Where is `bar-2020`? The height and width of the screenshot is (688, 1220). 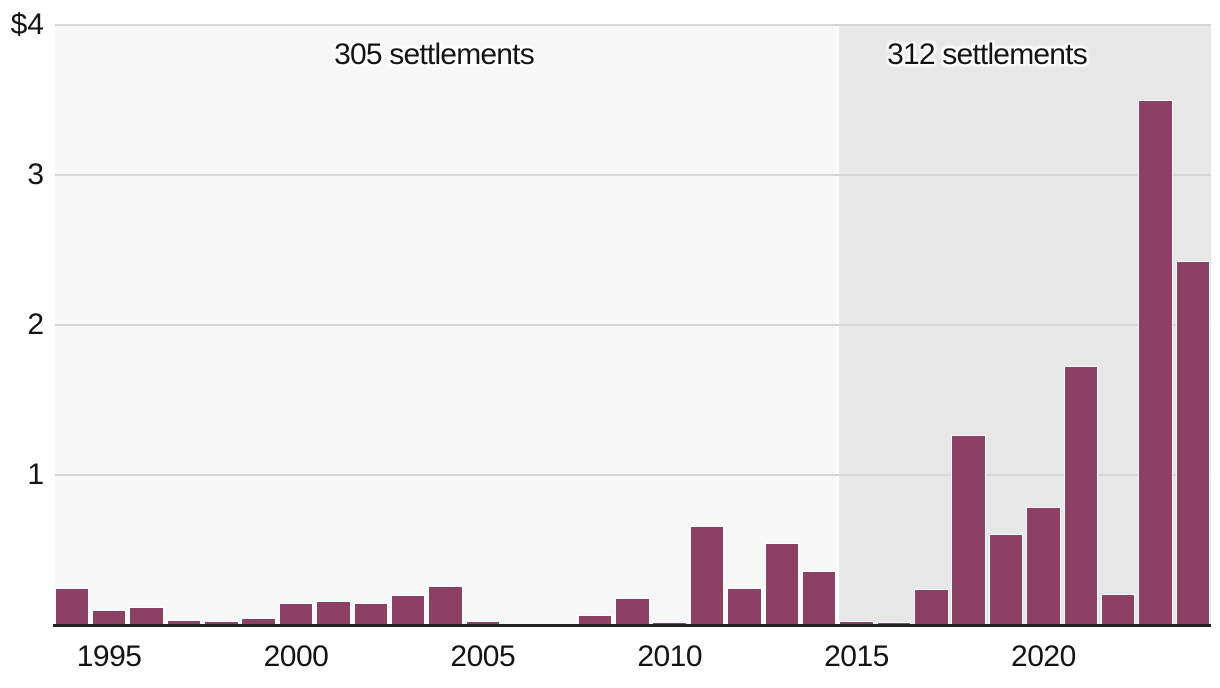 bar-2020 is located at coordinates (1043, 565).